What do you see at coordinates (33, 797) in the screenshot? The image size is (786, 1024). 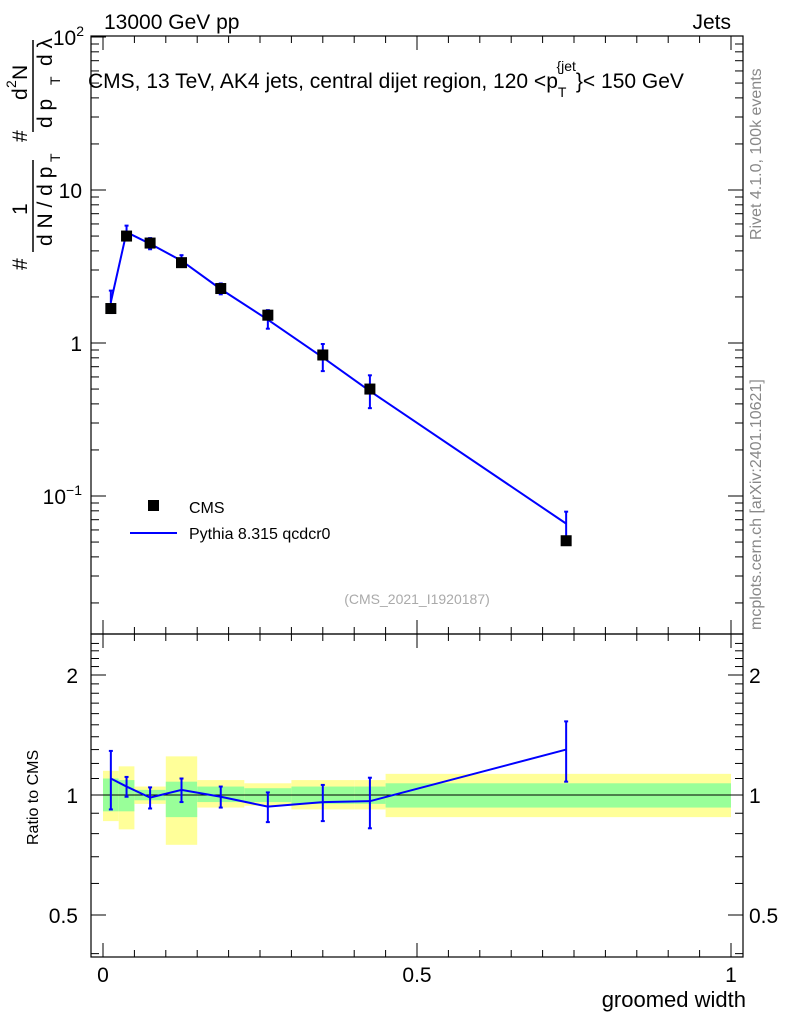 I see `ratio-y-axis-label: Ratio to CMS` at bounding box center [33, 797].